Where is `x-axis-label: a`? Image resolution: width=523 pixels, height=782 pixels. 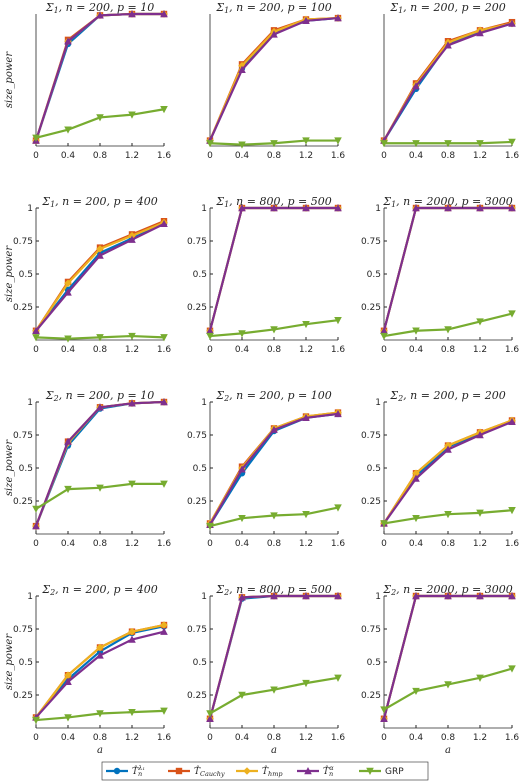
x-axis-label: a is located at coordinates (274, 750).